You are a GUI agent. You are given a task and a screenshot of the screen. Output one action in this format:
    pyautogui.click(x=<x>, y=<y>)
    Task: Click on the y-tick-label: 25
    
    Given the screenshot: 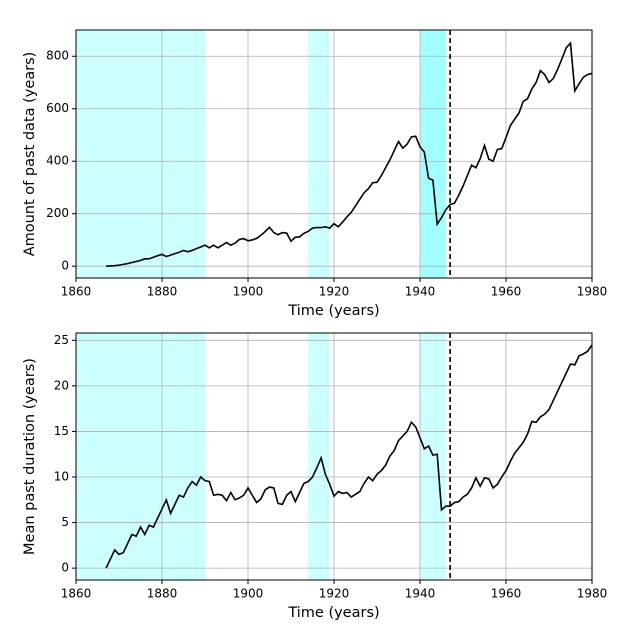 What is the action you would take?
    pyautogui.click(x=61, y=340)
    